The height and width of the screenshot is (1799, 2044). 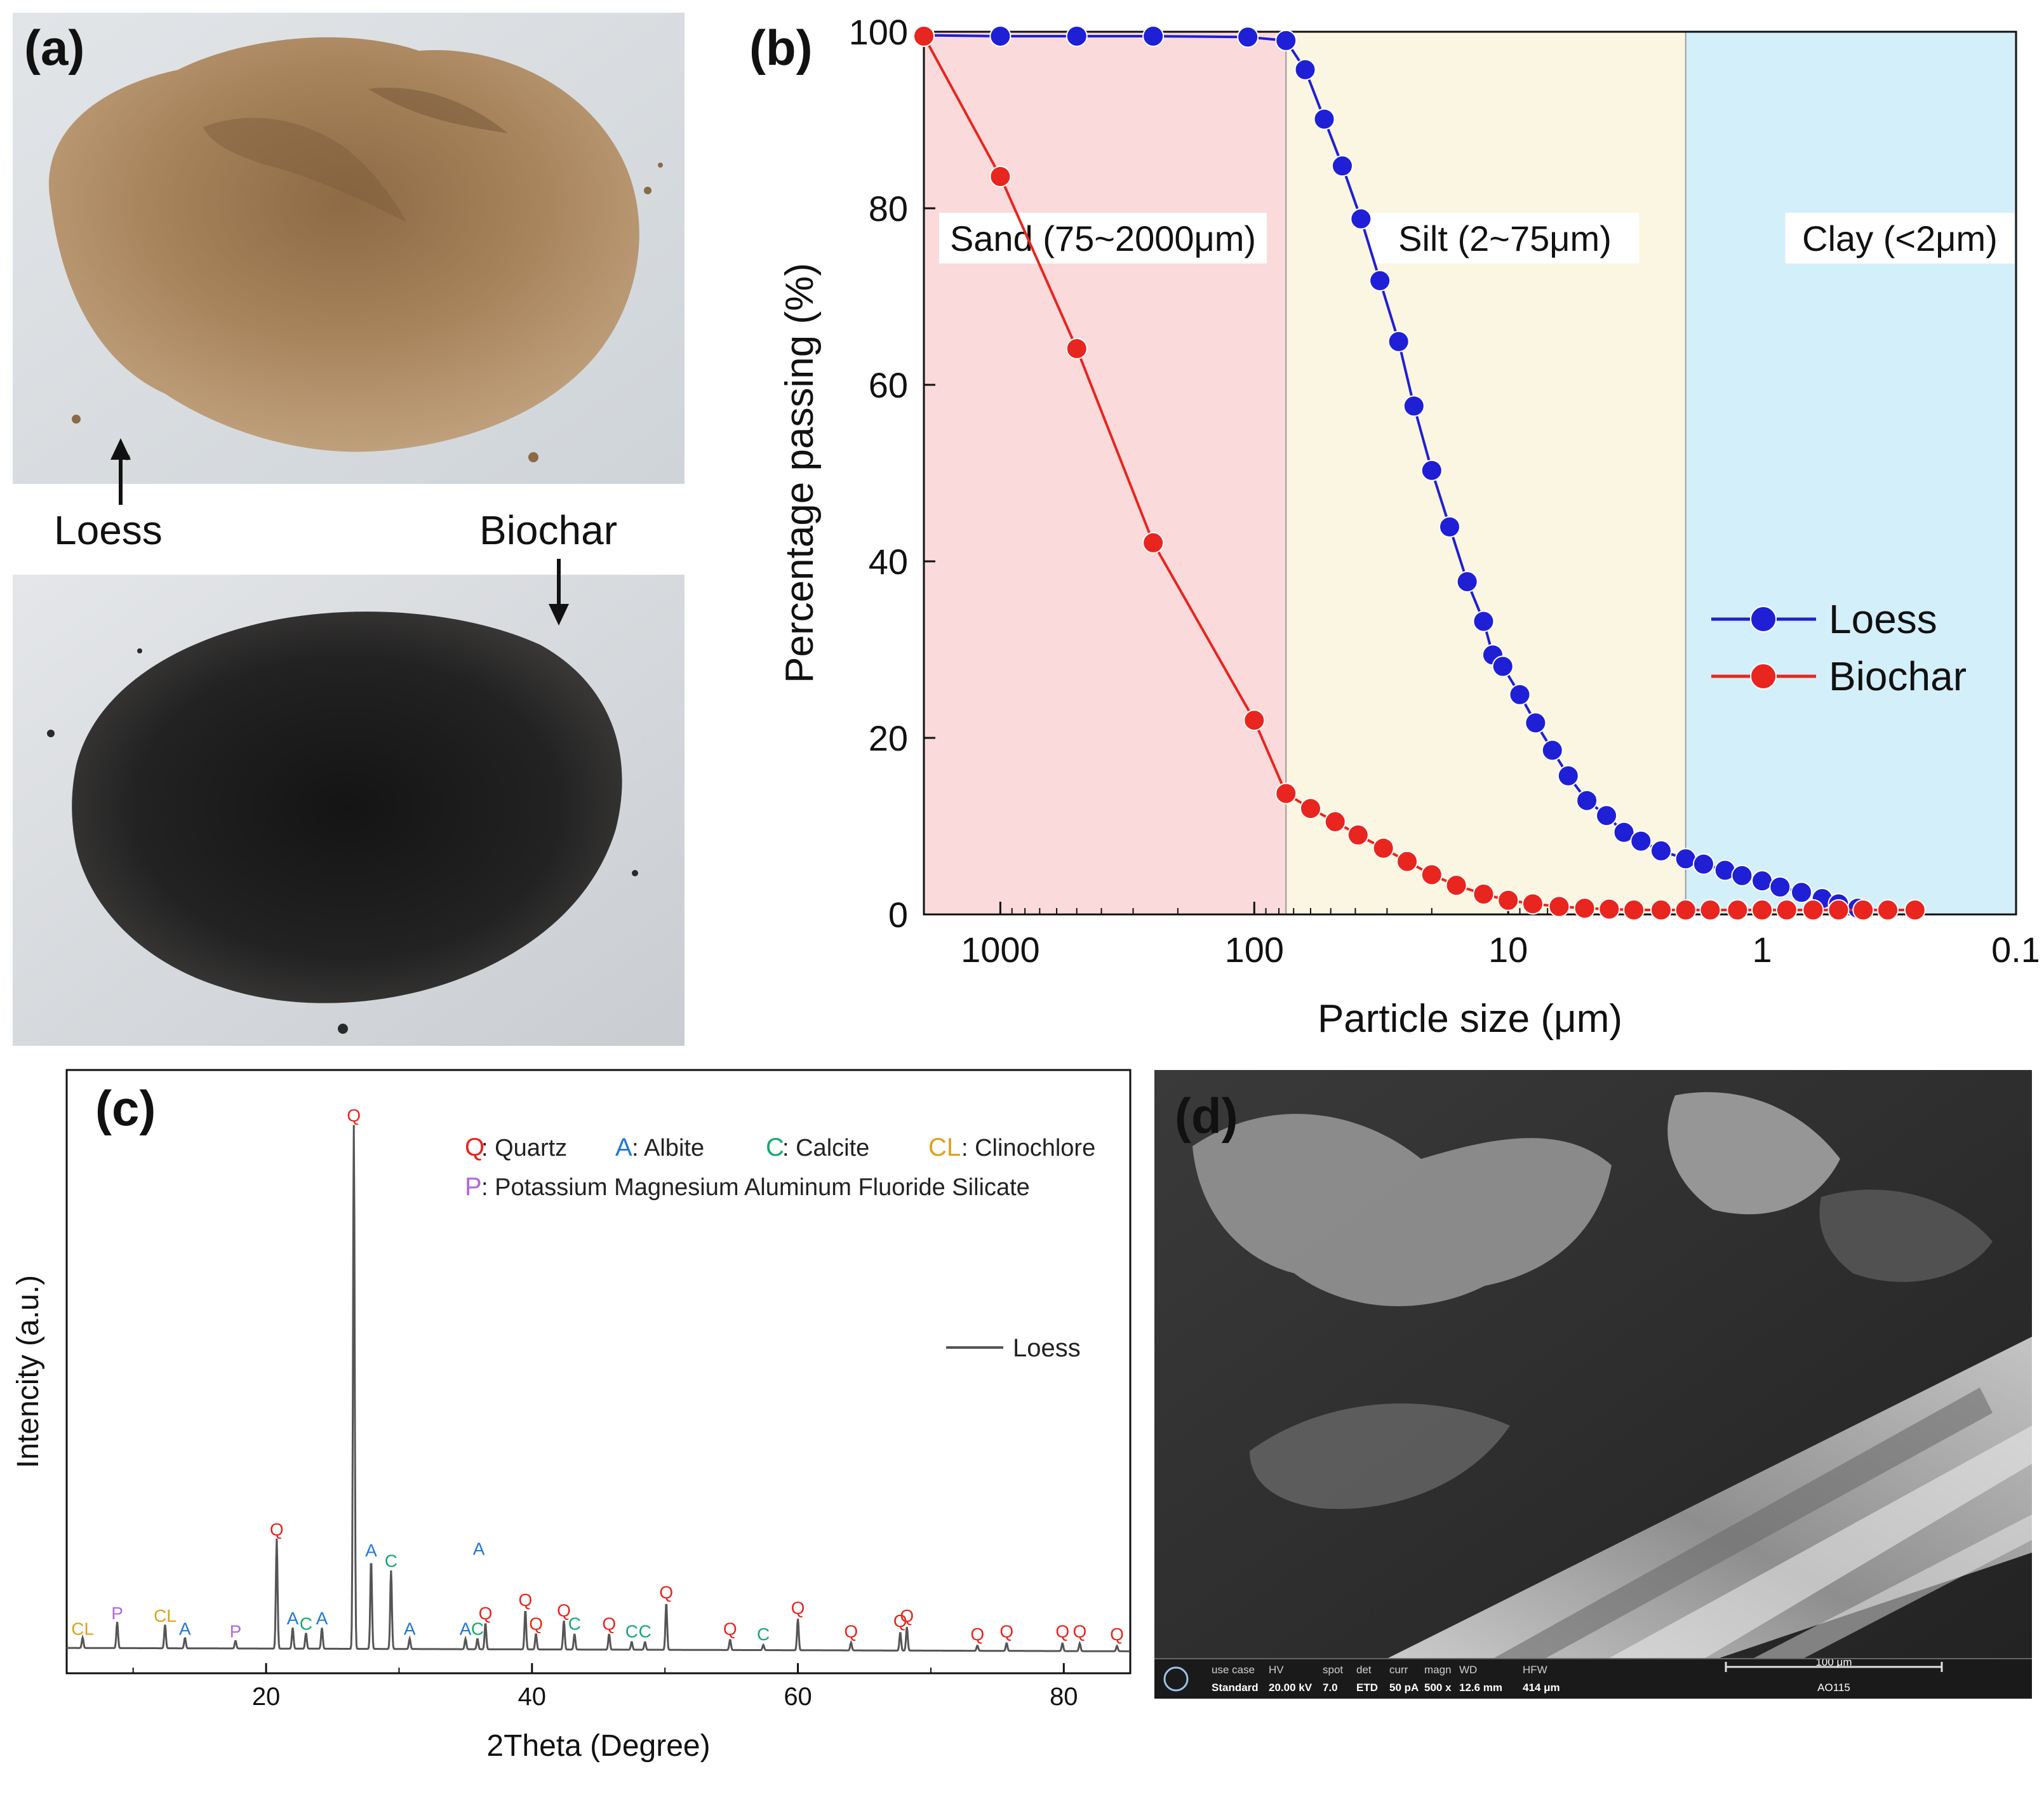 What do you see at coordinates (109, 530) in the screenshot?
I see `loess-label: Loess` at bounding box center [109, 530].